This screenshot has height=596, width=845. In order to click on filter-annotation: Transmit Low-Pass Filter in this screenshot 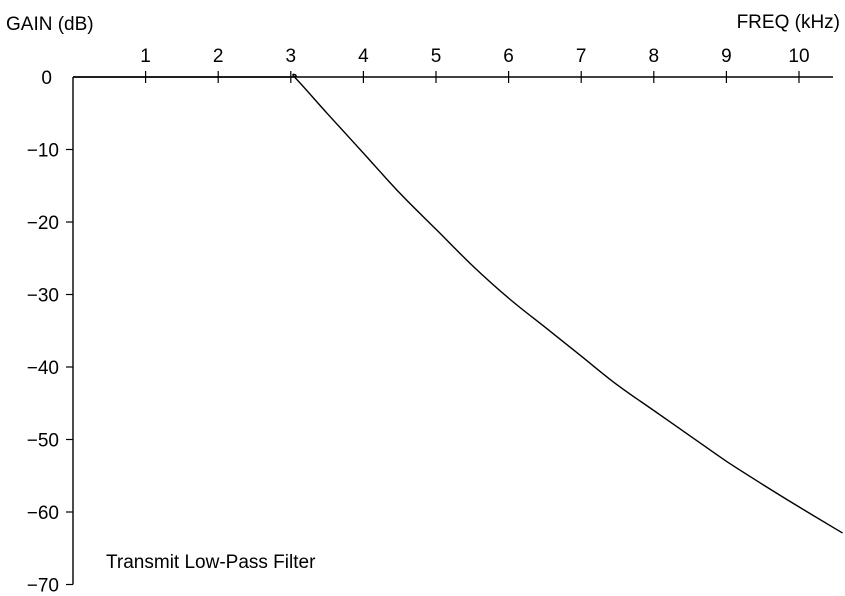, I will do `click(211, 562)`.